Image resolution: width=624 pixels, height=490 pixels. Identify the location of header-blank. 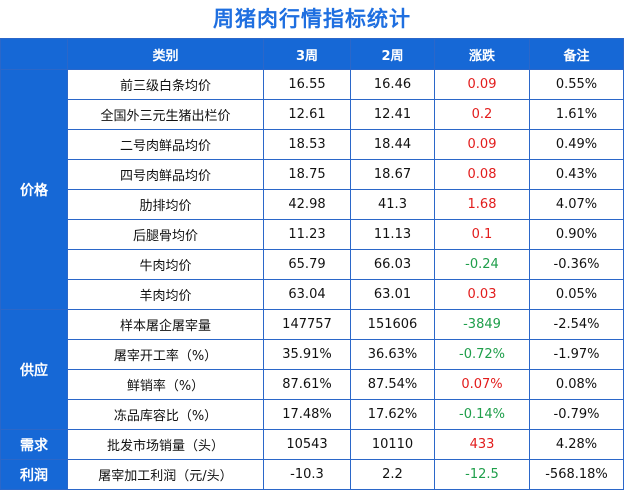
(34, 54).